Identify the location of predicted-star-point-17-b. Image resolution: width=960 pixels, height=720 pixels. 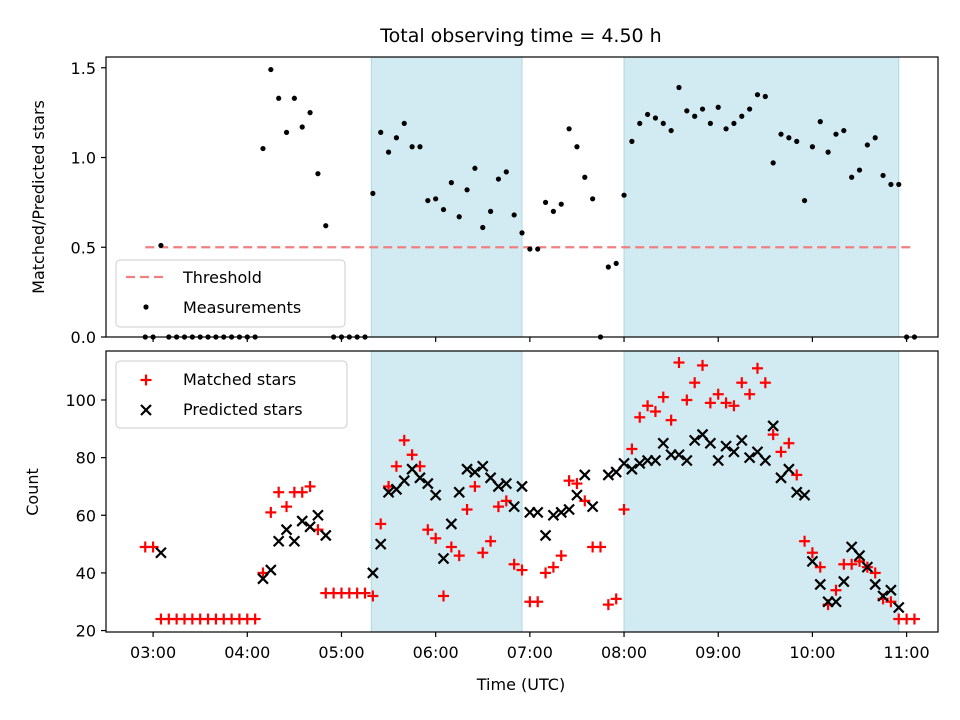
(428, 483).